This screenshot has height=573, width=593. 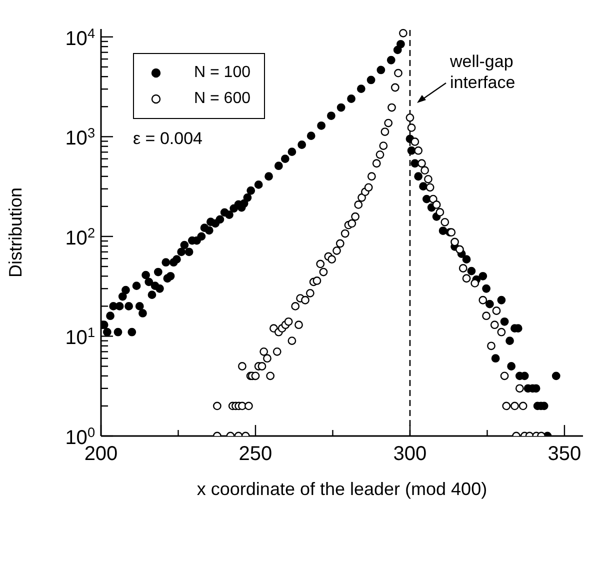 What do you see at coordinates (222, 99) in the screenshot?
I see `legend-label: N = 600` at bounding box center [222, 99].